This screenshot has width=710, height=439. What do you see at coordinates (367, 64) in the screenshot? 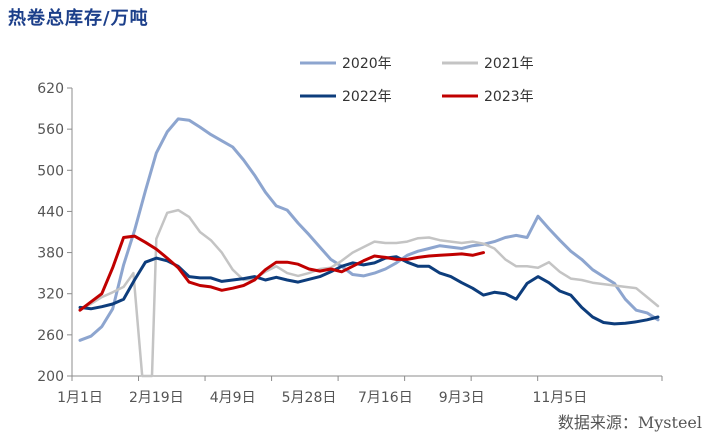
I see `legend-label-1: 2020年` at bounding box center [367, 64].